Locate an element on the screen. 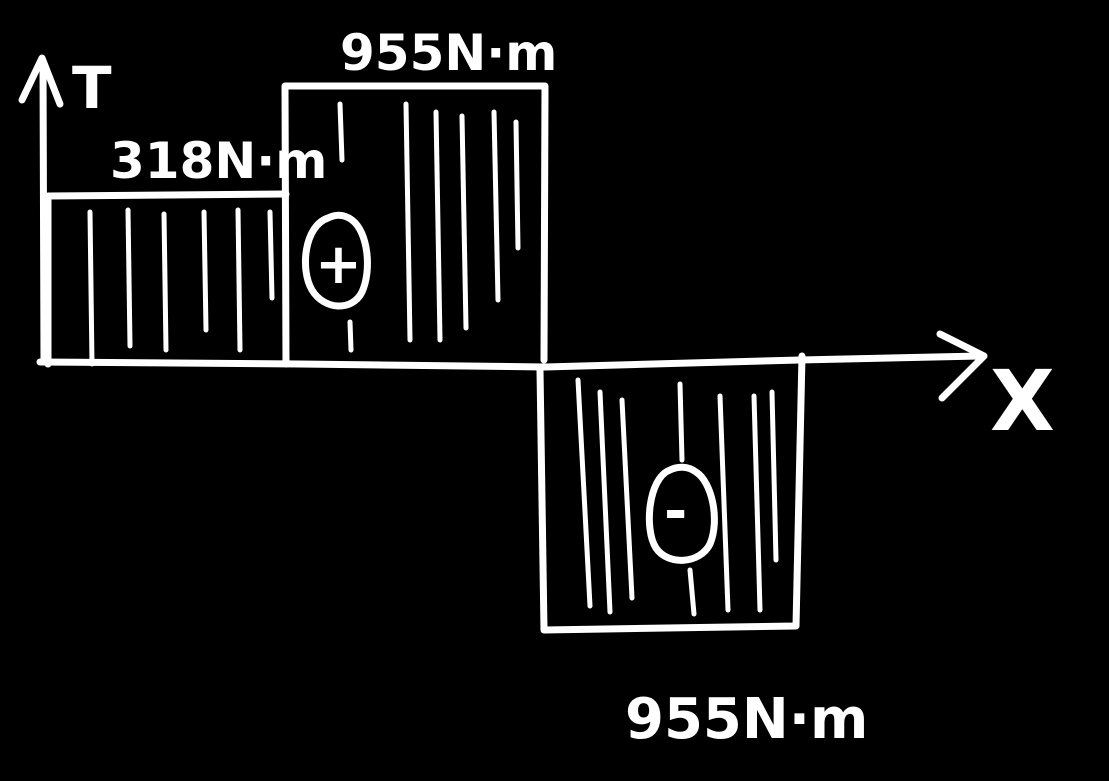 The width and height of the screenshot is (1109, 781). negative-sign: - is located at coordinates (681, 513).